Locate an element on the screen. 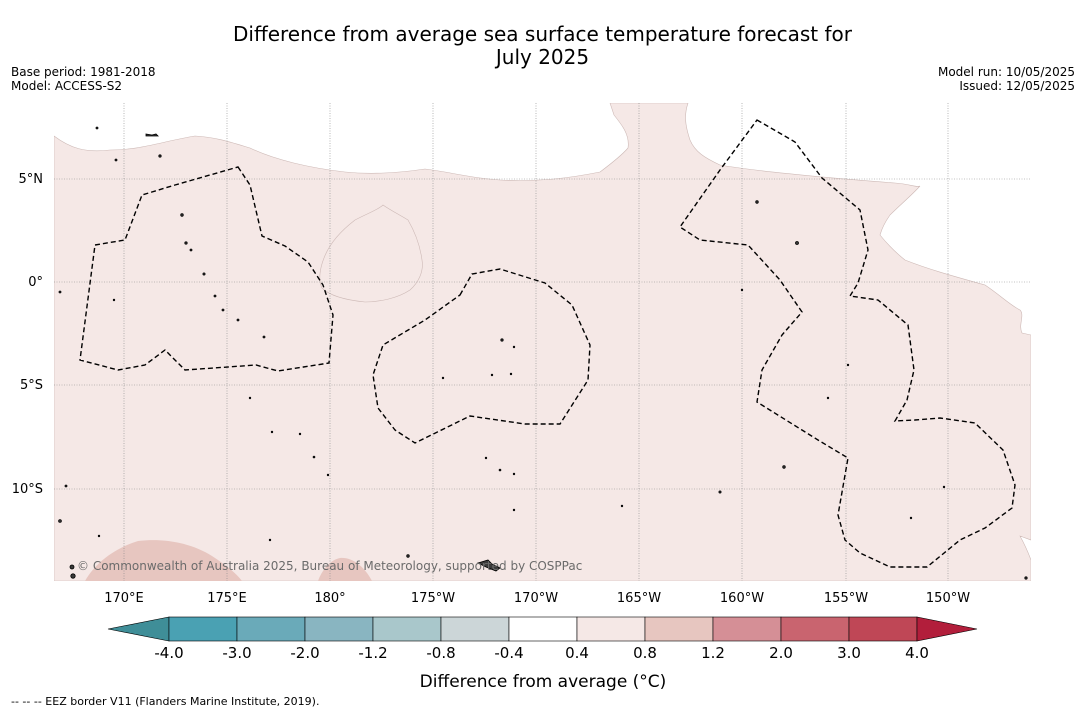 The height and width of the screenshot is (713, 1085). lon-label-170e: 170°E is located at coordinates (124, 598).